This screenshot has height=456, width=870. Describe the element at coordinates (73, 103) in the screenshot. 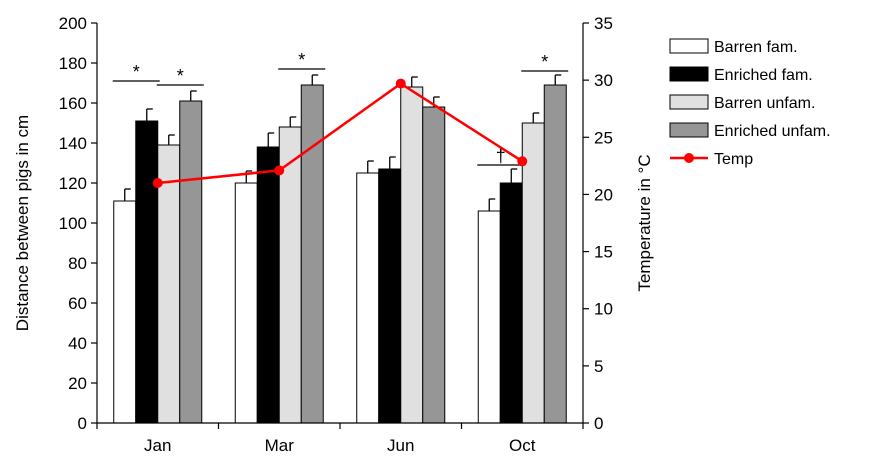

I see `y-tick-label: 160` at that location.